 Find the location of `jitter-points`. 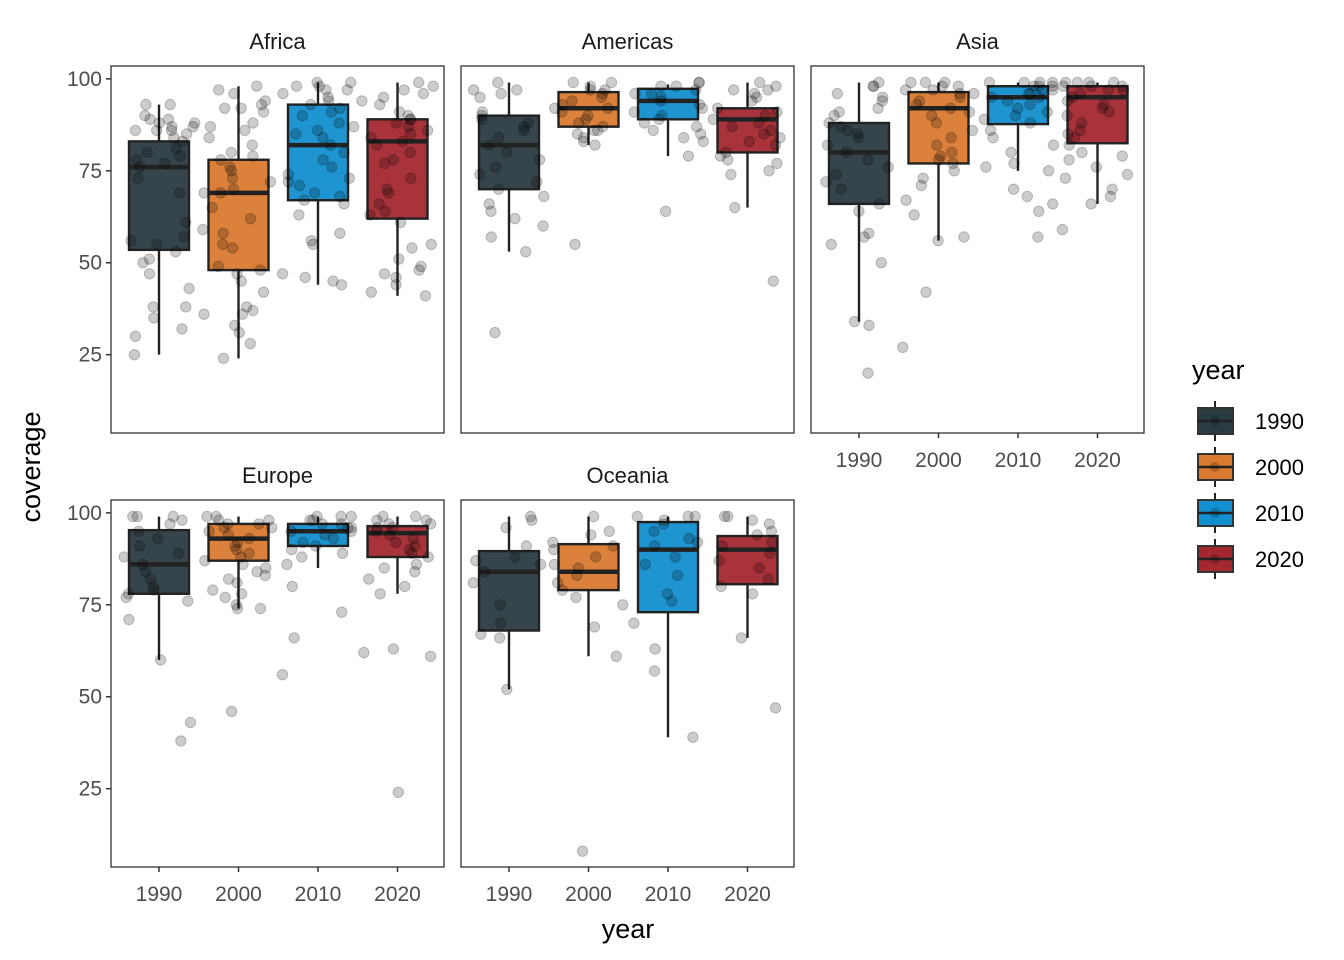

jitter-points is located at coordinates (626, 207).